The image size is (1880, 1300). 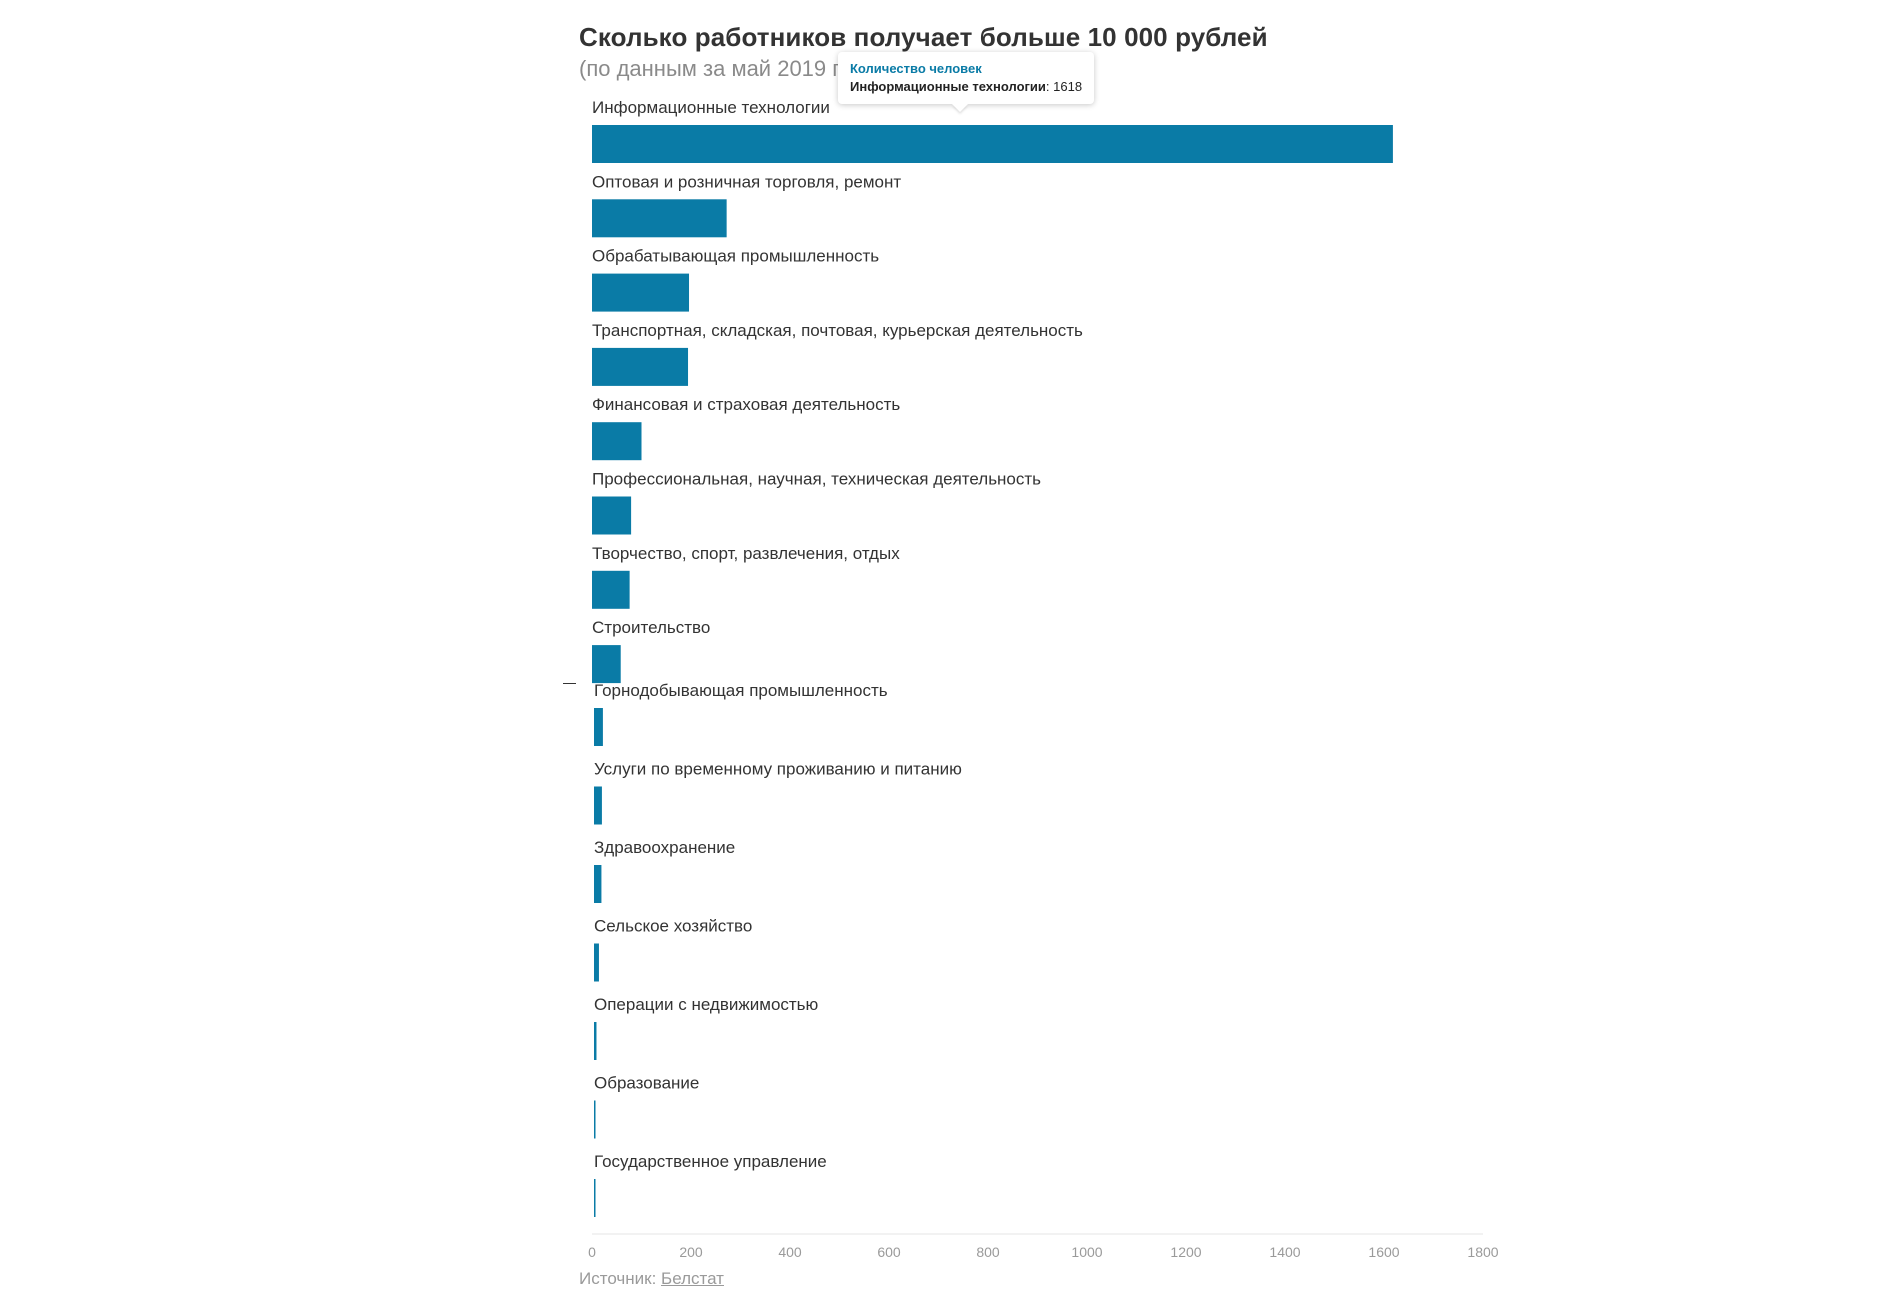 What do you see at coordinates (711, 107) in the screenshot?
I see `category-label: Информационные технологии` at bounding box center [711, 107].